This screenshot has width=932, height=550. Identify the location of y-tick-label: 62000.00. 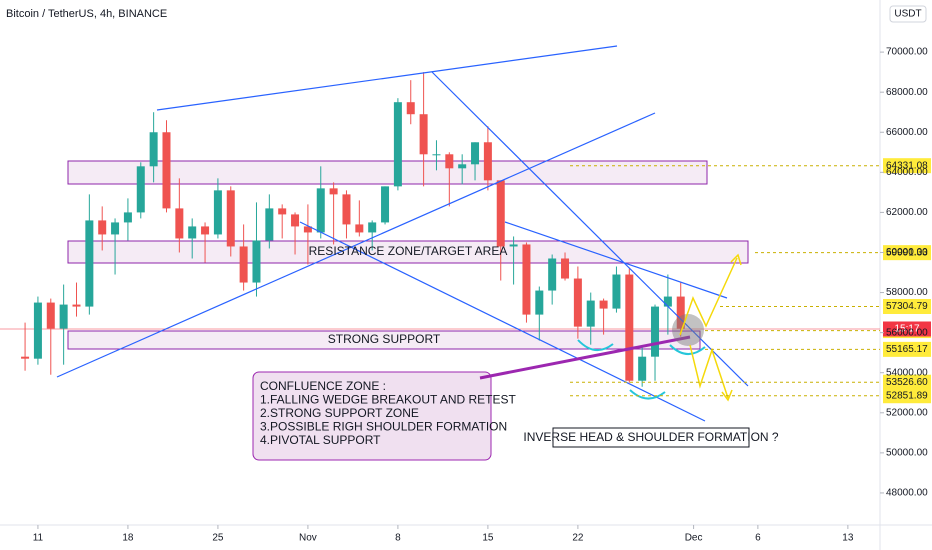
(907, 212).